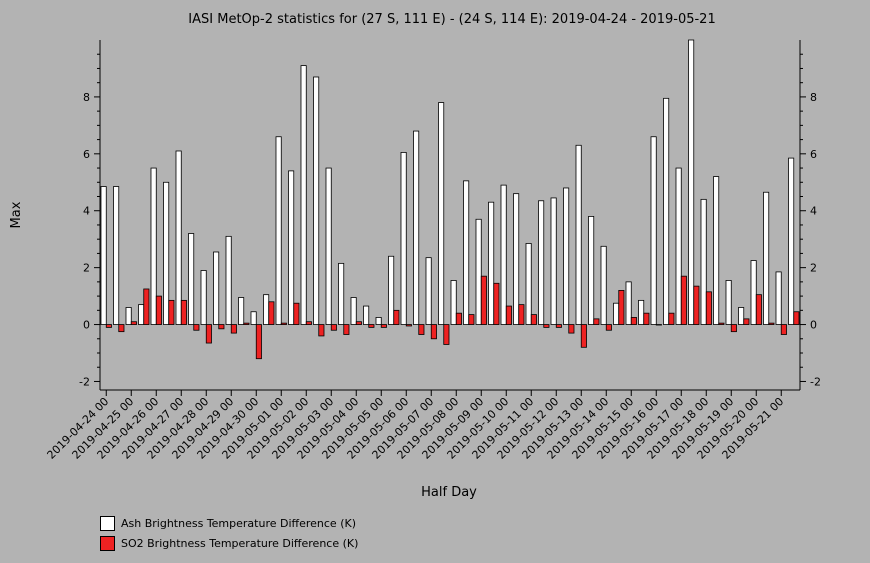 The image size is (870, 563). Describe the element at coordinates (86, 97) in the screenshot. I see `y-tick-label-left: 8` at that location.